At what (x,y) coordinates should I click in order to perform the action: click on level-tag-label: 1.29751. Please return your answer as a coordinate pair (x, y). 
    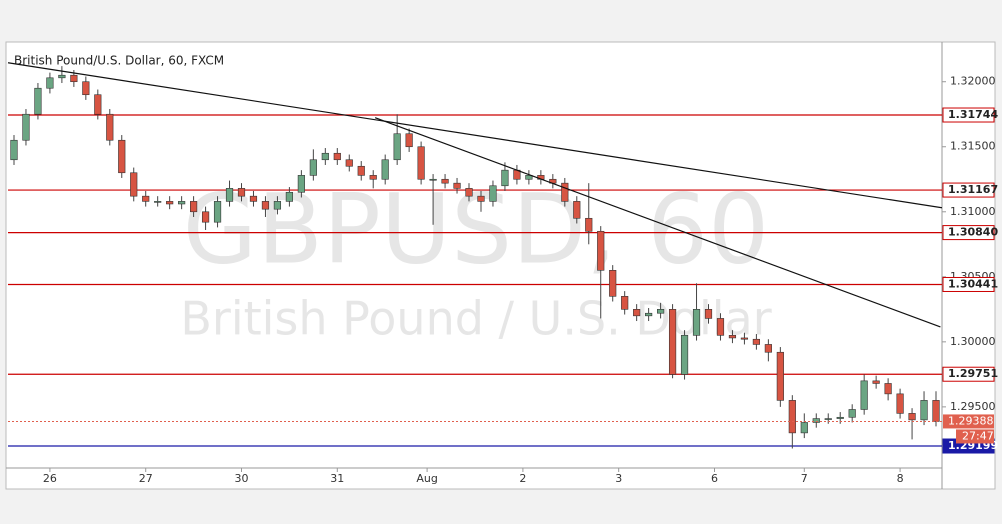
    Looking at the image, I should click on (973, 373).